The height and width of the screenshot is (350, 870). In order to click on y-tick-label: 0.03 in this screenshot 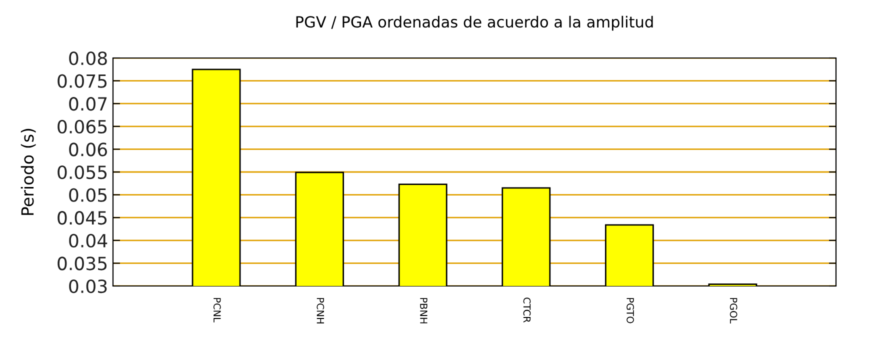, I will do `click(88, 286)`.